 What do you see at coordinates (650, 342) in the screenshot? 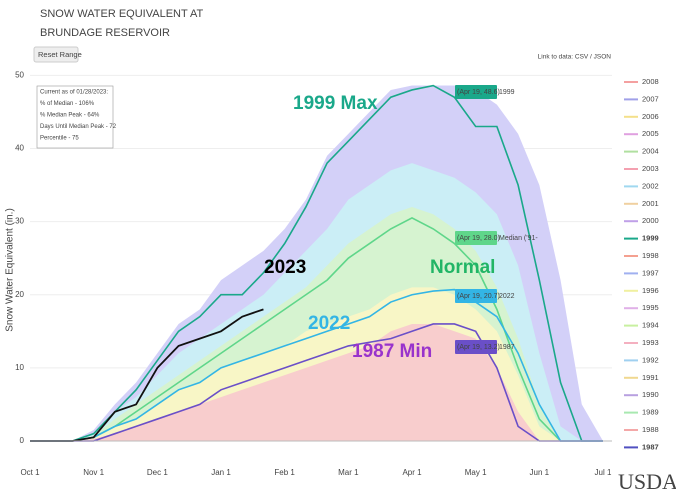
I see `legend-label: 1993` at bounding box center [650, 342].